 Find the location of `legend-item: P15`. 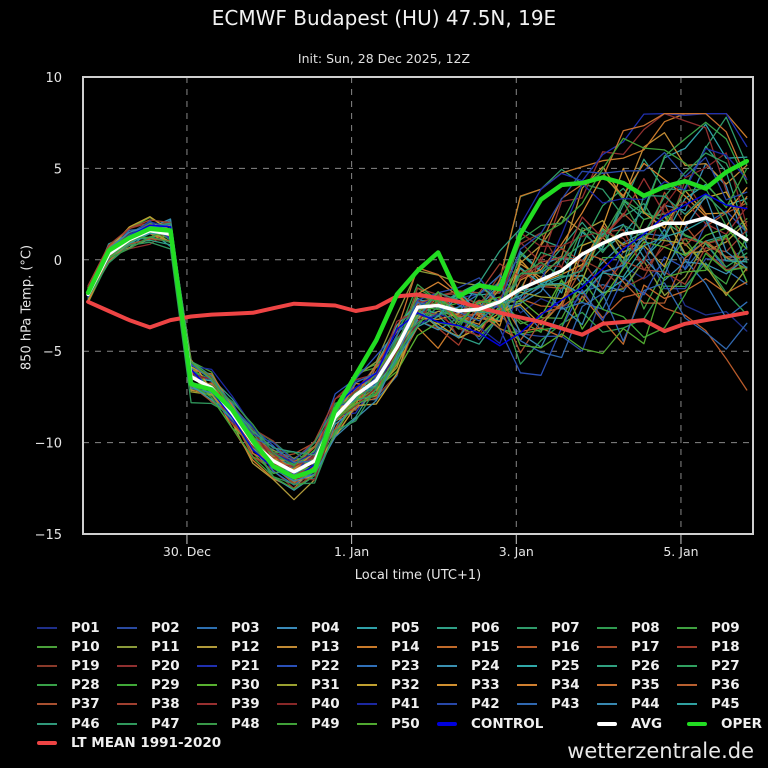

legend-item: P15 is located at coordinates (468, 646).